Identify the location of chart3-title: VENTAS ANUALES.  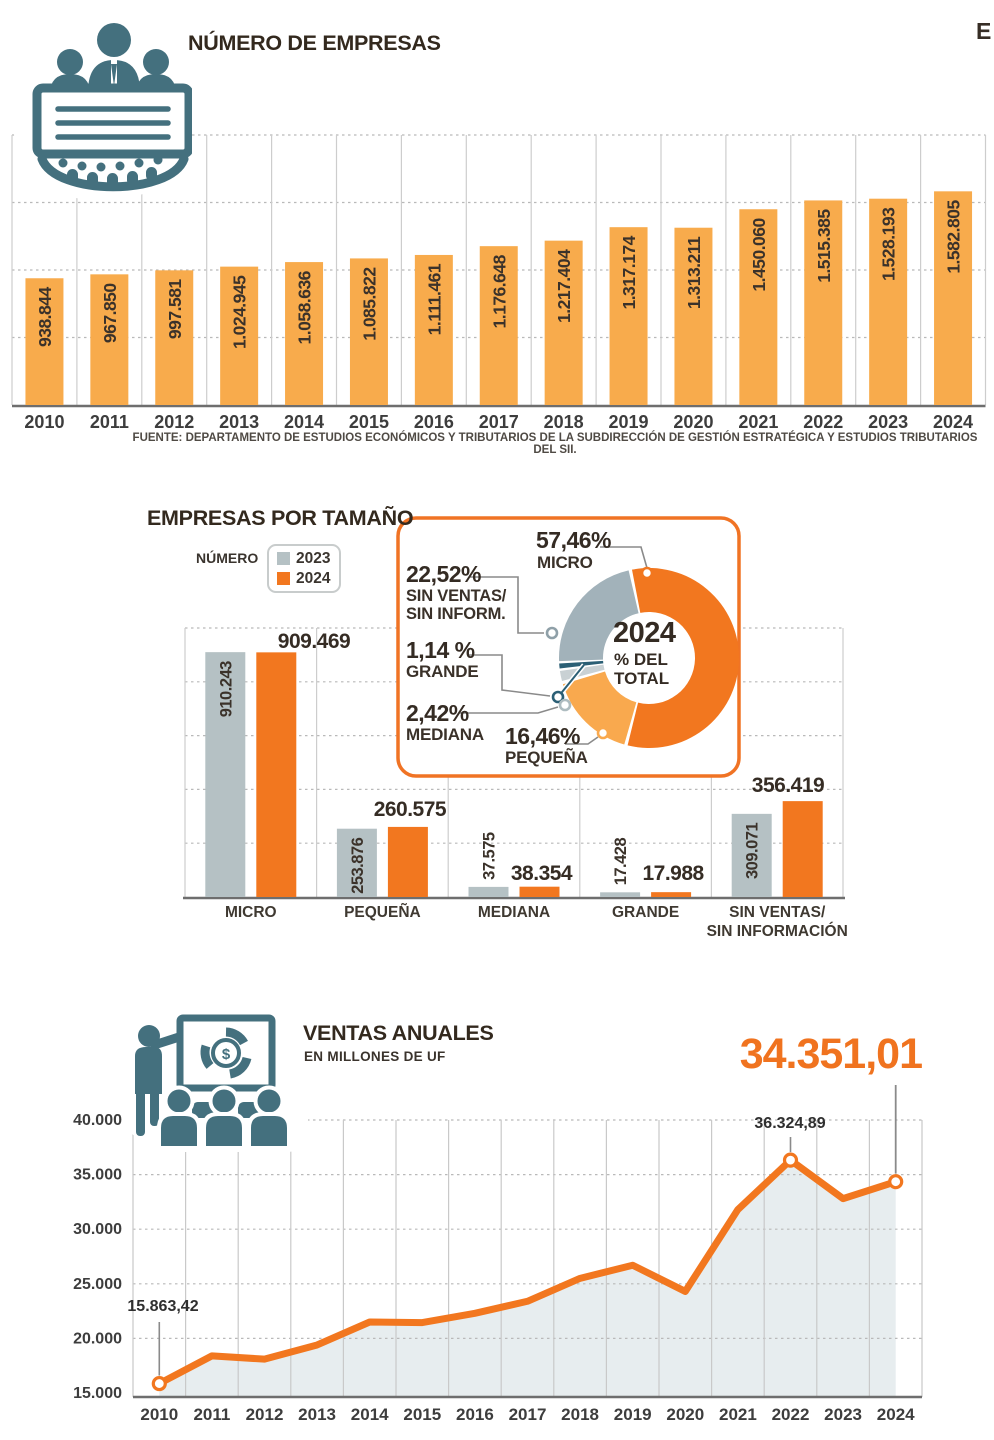
(398, 1033).